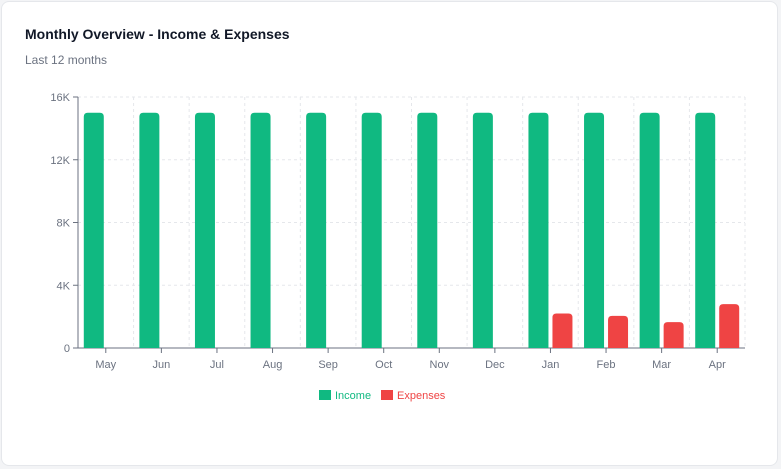 The height and width of the screenshot is (469, 781). Describe the element at coordinates (60, 98) in the screenshot. I see `y-tick-label: 16K` at that location.